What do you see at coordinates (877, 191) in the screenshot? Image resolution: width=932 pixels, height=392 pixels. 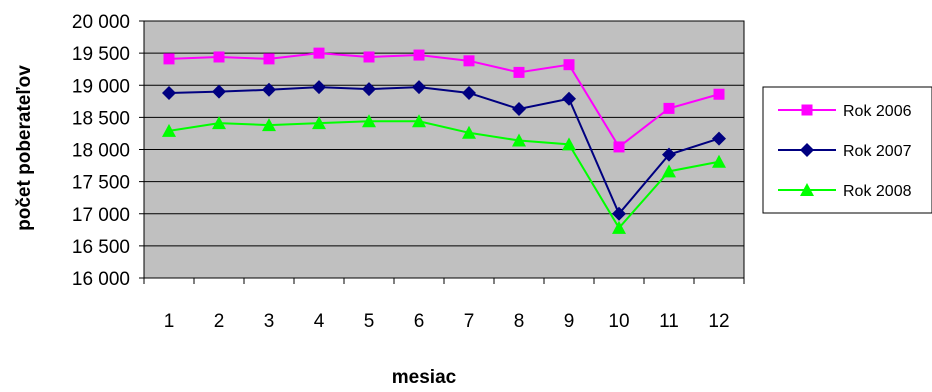 I see `legend-label: Rok 2008` at bounding box center [877, 191].